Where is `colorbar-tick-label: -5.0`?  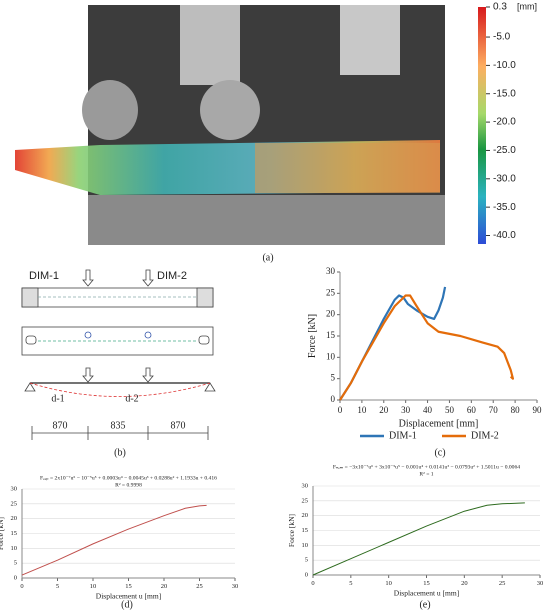
colorbar-tick-label: -5.0 is located at coordinates (502, 37).